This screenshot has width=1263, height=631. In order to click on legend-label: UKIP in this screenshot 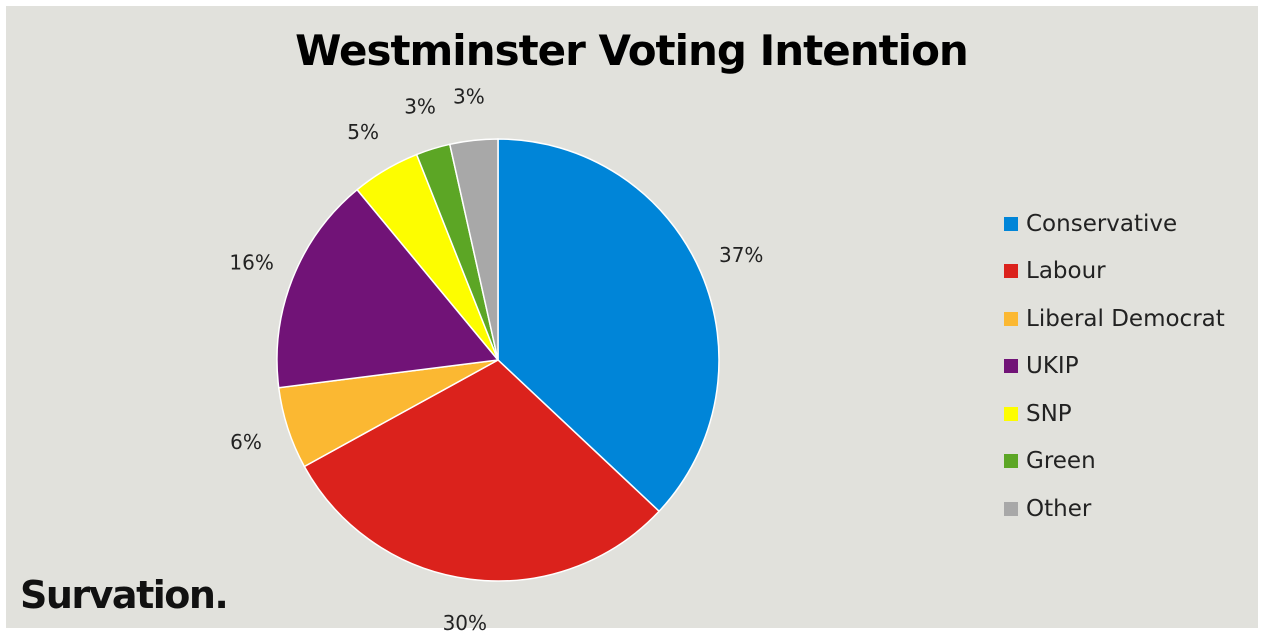, I will do `click(1052, 366)`.